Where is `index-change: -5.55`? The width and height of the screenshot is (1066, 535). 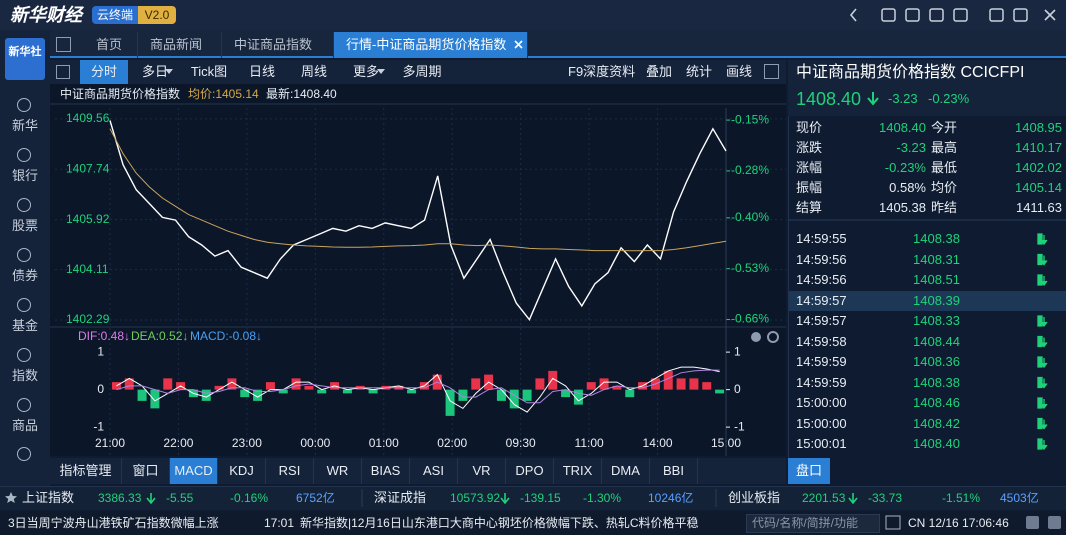 index-change: -5.55 is located at coordinates (180, 498).